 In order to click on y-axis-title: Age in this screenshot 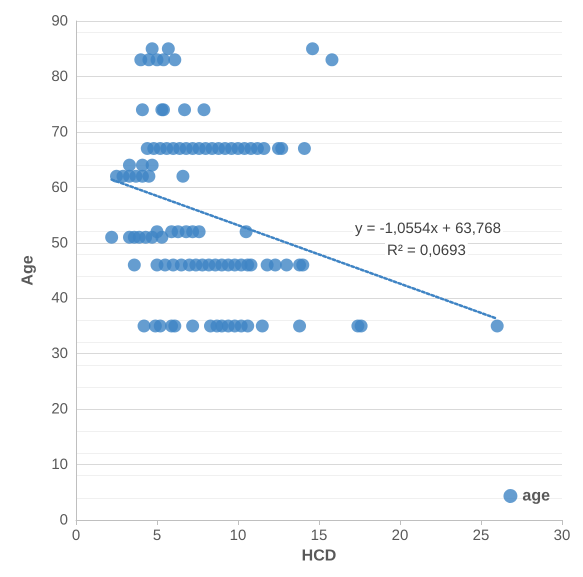, I will do `click(28, 270)`.